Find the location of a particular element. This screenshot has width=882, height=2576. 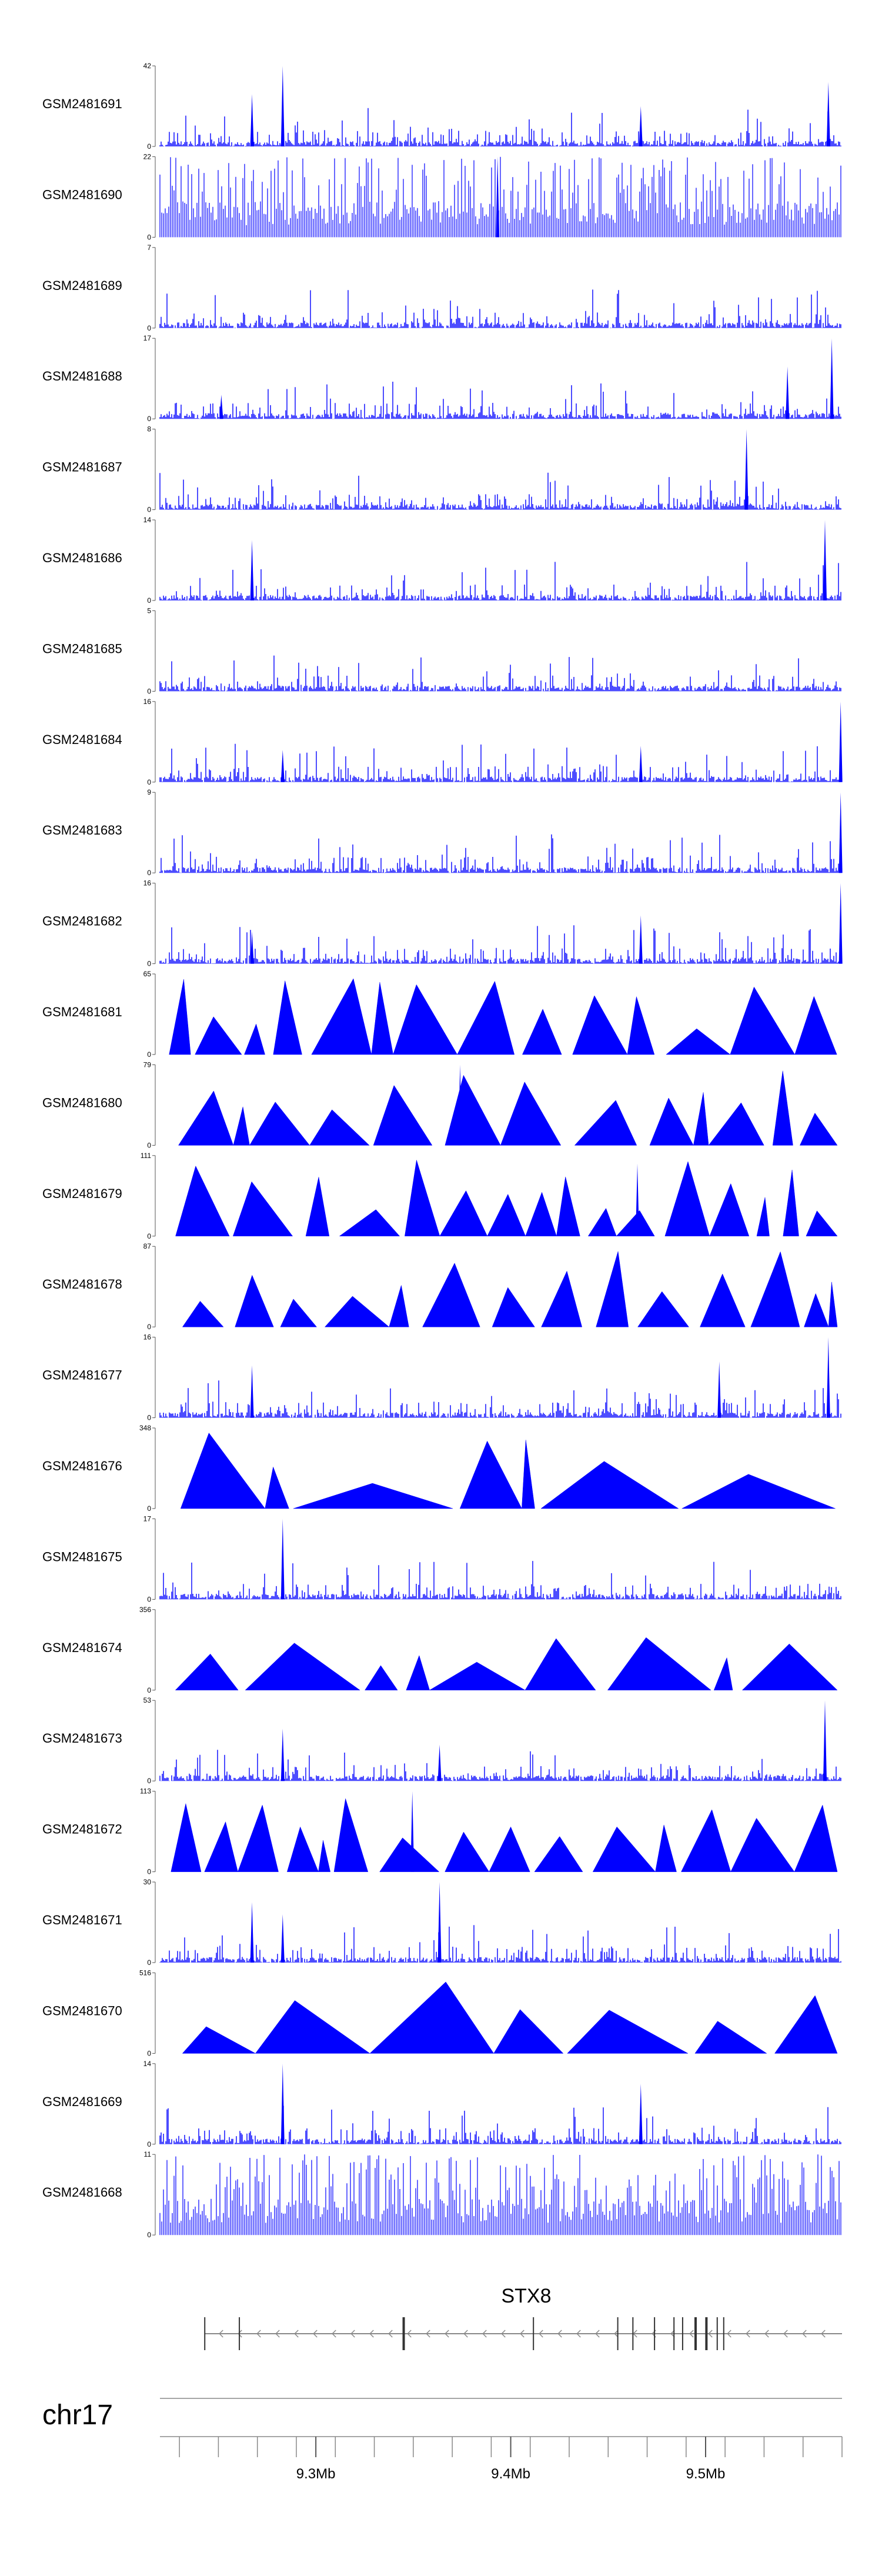

track-GSM2481691: GSM2481691 42 0 is located at coordinates (441, 106).